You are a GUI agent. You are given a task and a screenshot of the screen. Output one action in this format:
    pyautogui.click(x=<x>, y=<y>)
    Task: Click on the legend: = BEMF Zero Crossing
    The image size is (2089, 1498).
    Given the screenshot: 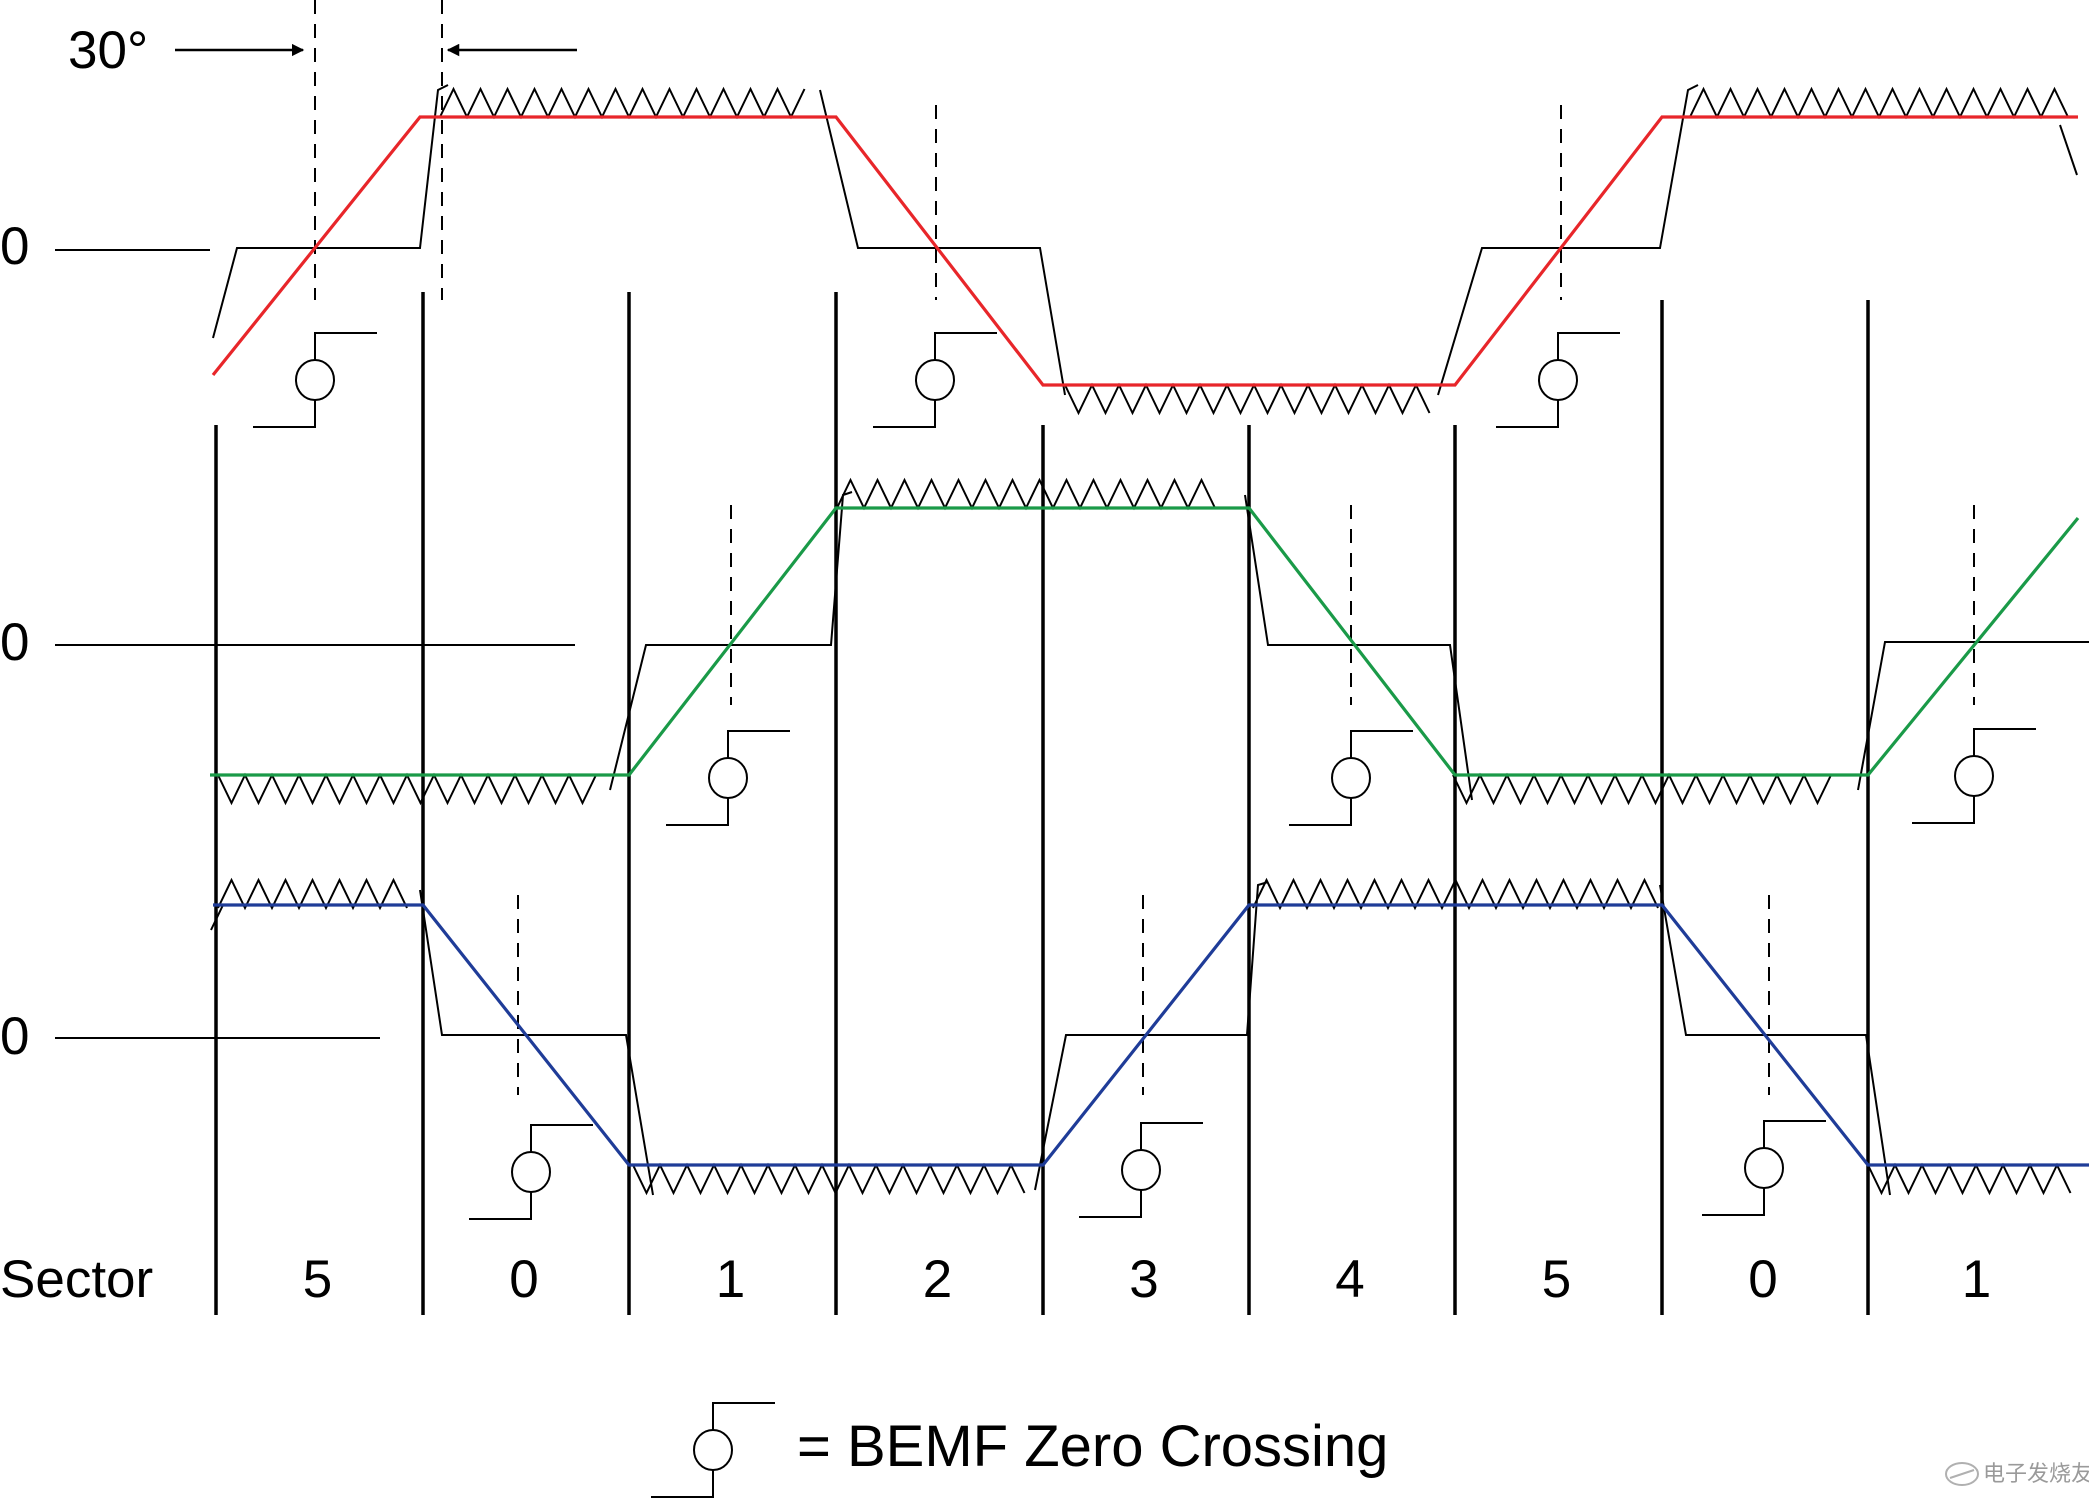 What is the action you would take?
    pyautogui.click(x=1019, y=1450)
    